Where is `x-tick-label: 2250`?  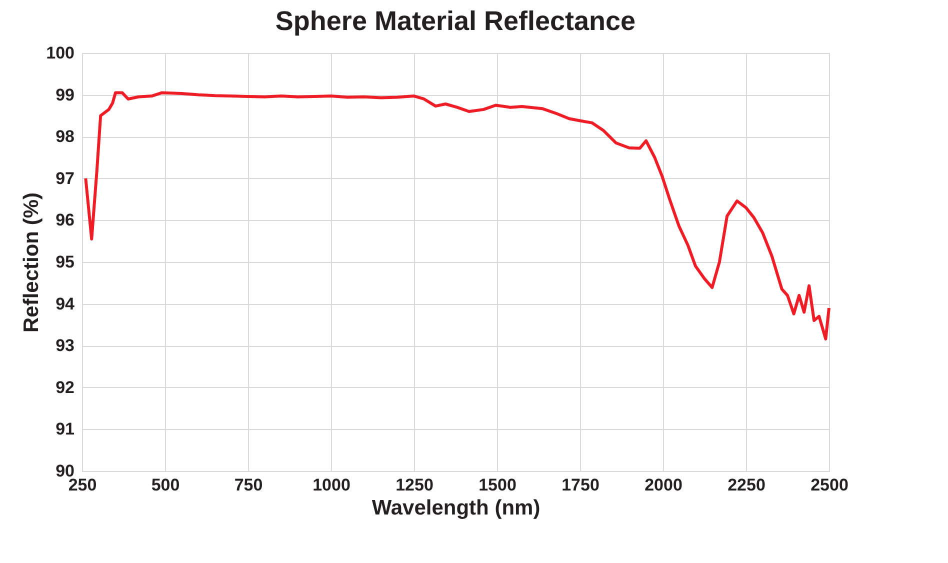 x-tick-label: 2250 is located at coordinates (747, 485).